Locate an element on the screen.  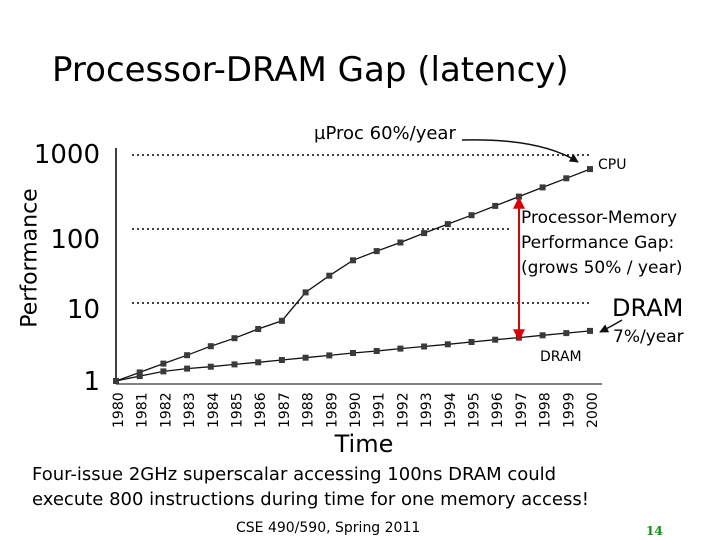
cpu-point-1981 is located at coordinates (139, 372).